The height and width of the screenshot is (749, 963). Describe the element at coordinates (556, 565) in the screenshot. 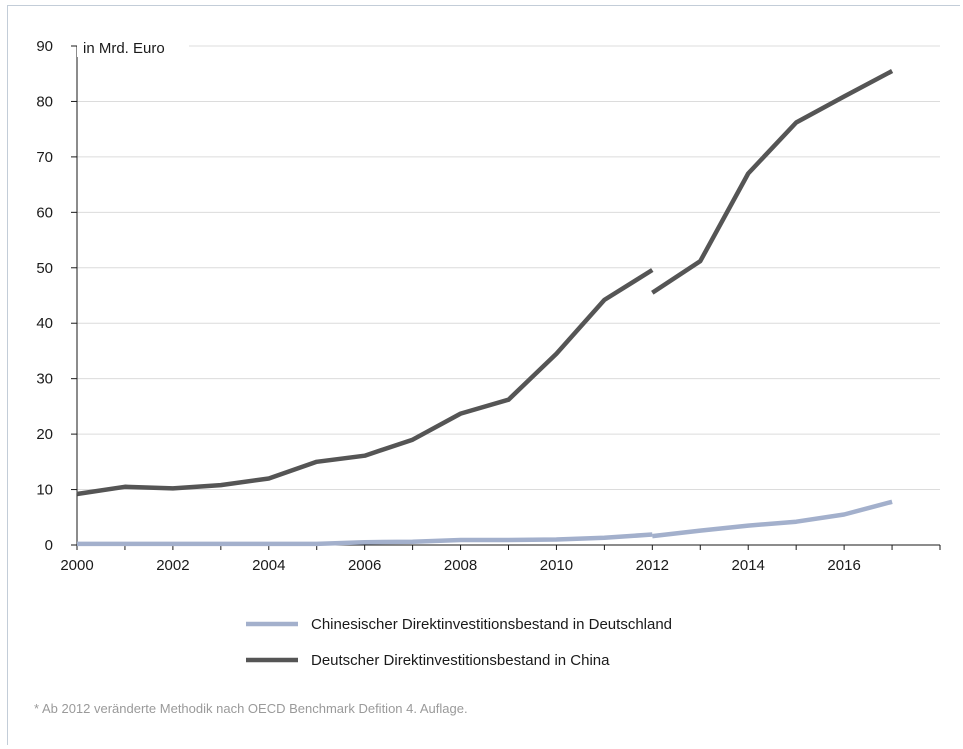

I see `x-tick-label: 2010` at that location.